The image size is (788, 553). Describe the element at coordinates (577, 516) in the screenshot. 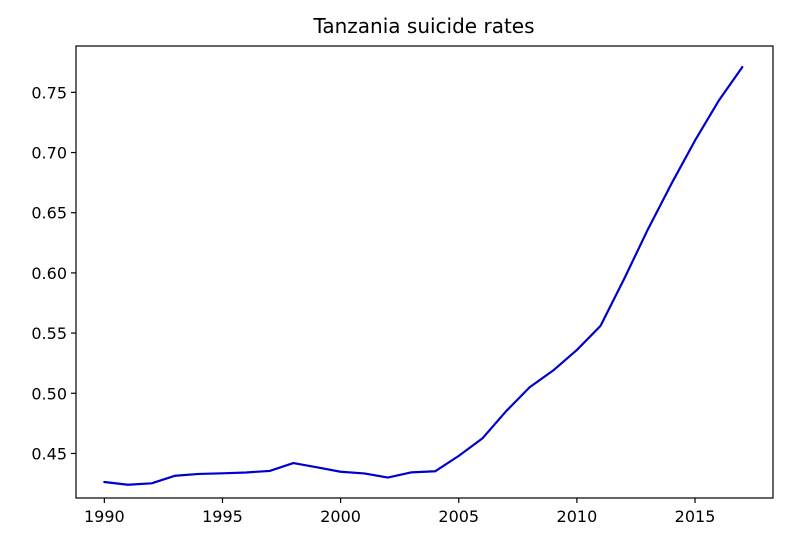

I see `x-tick-label: 2010` at that location.